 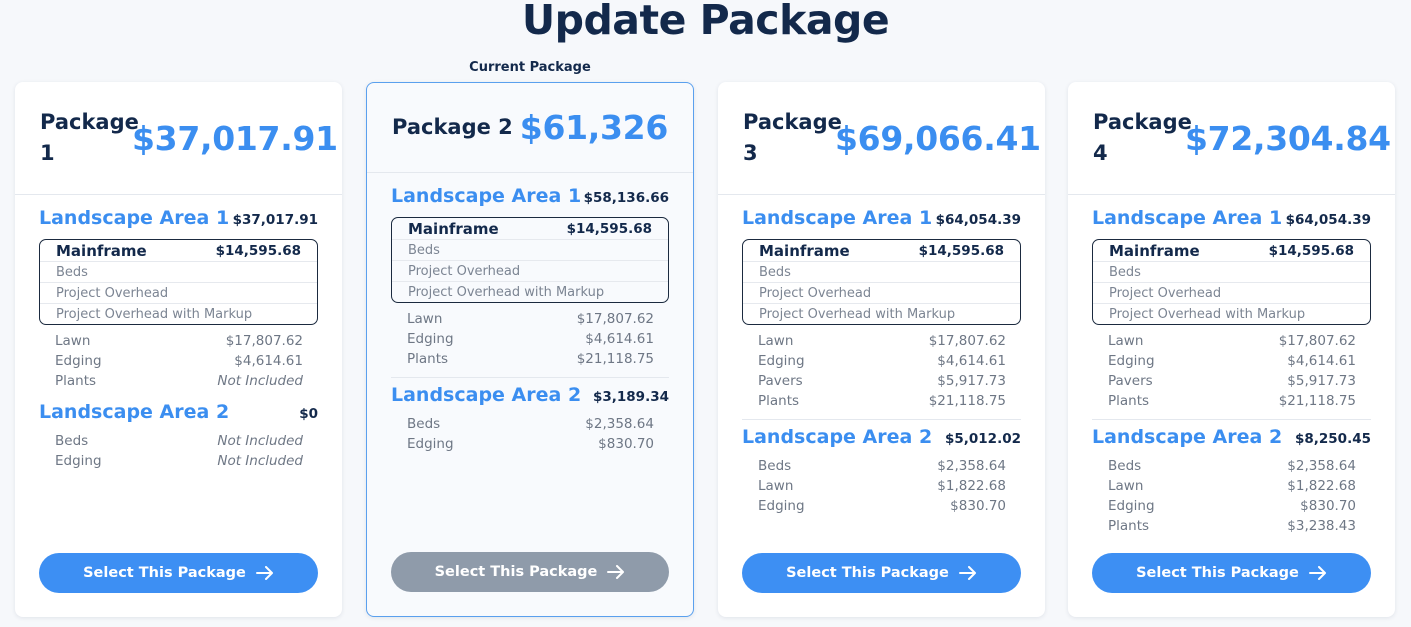 I want to click on line-item: Edging Not Included, so click(x=178, y=461).